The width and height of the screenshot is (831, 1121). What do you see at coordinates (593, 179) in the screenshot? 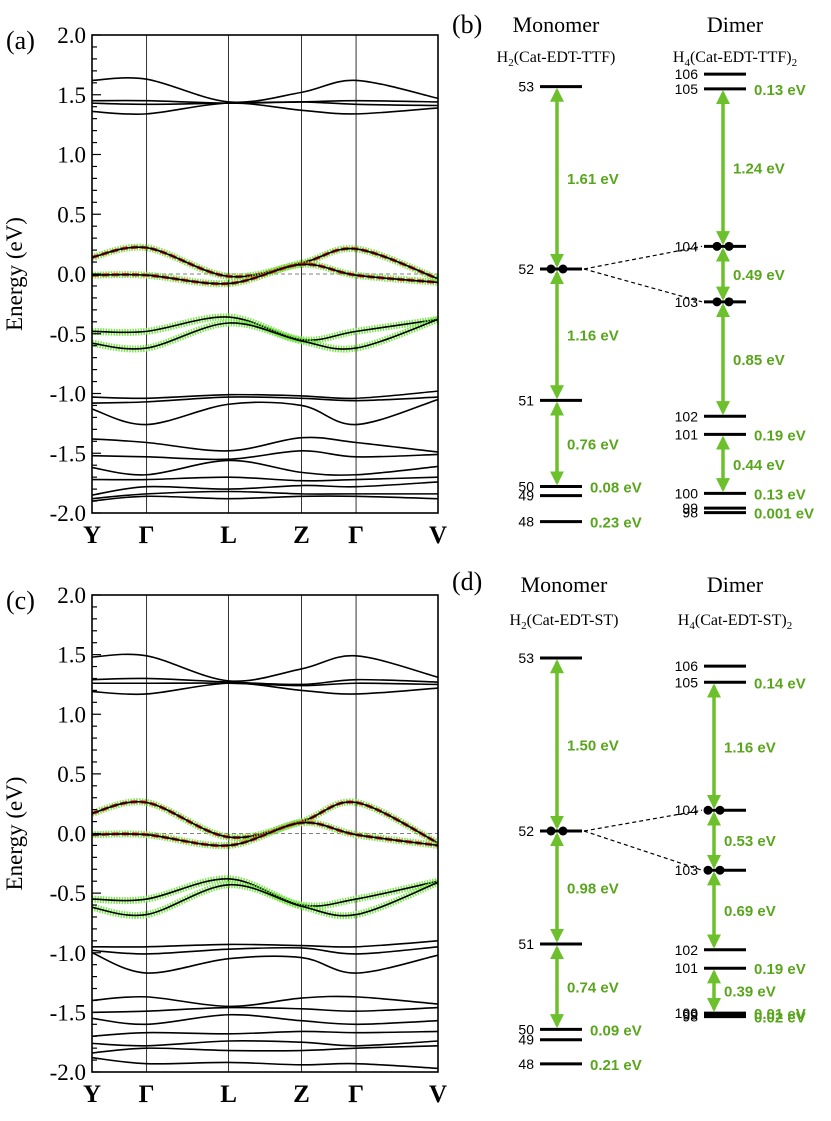
I see `monomer-gap-label: 1.61 eV` at bounding box center [593, 179].